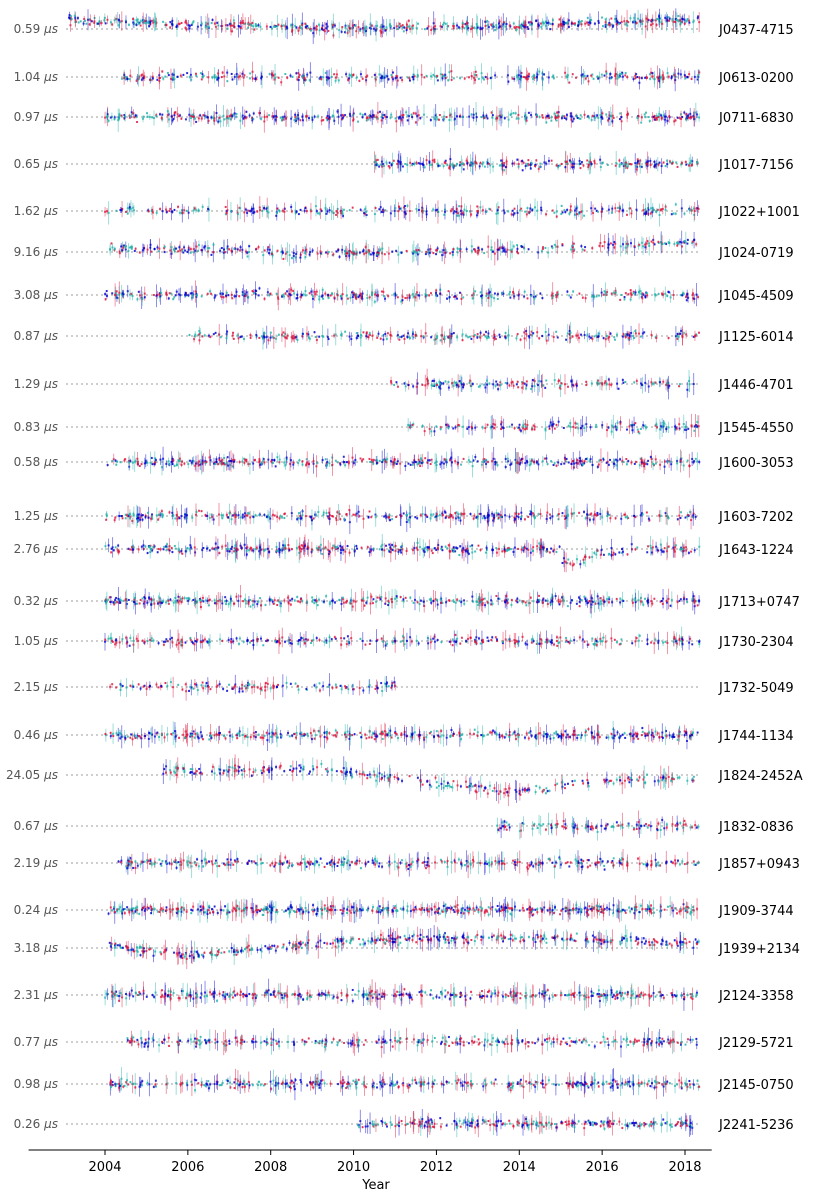 This screenshot has height=1202, width=818. Describe the element at coordinates (36, 29) in the screenshot. I see `scale-label: 0.59 μs` at that location.